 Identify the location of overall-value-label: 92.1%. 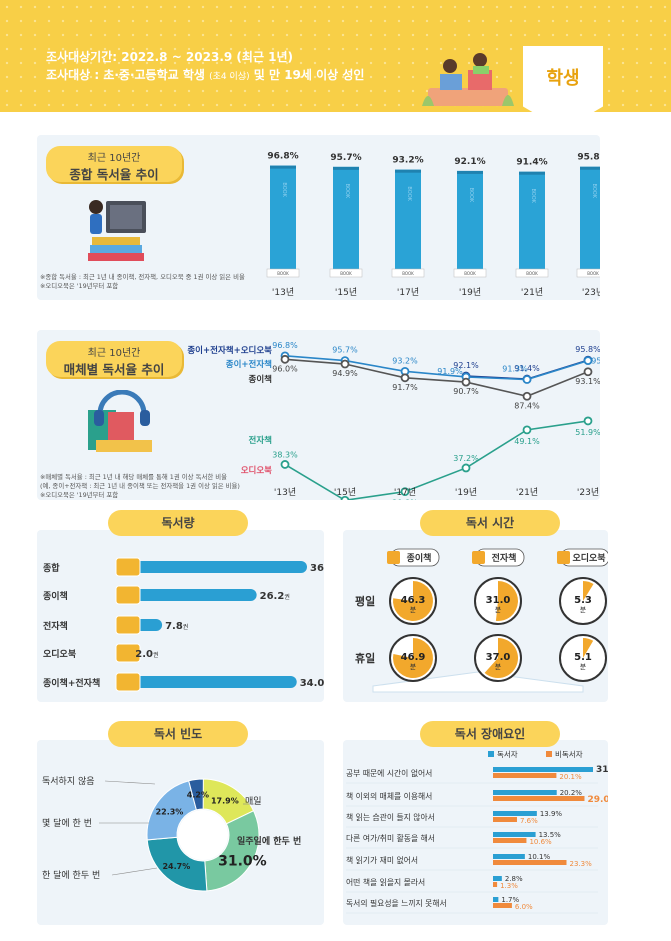
(469, 162).